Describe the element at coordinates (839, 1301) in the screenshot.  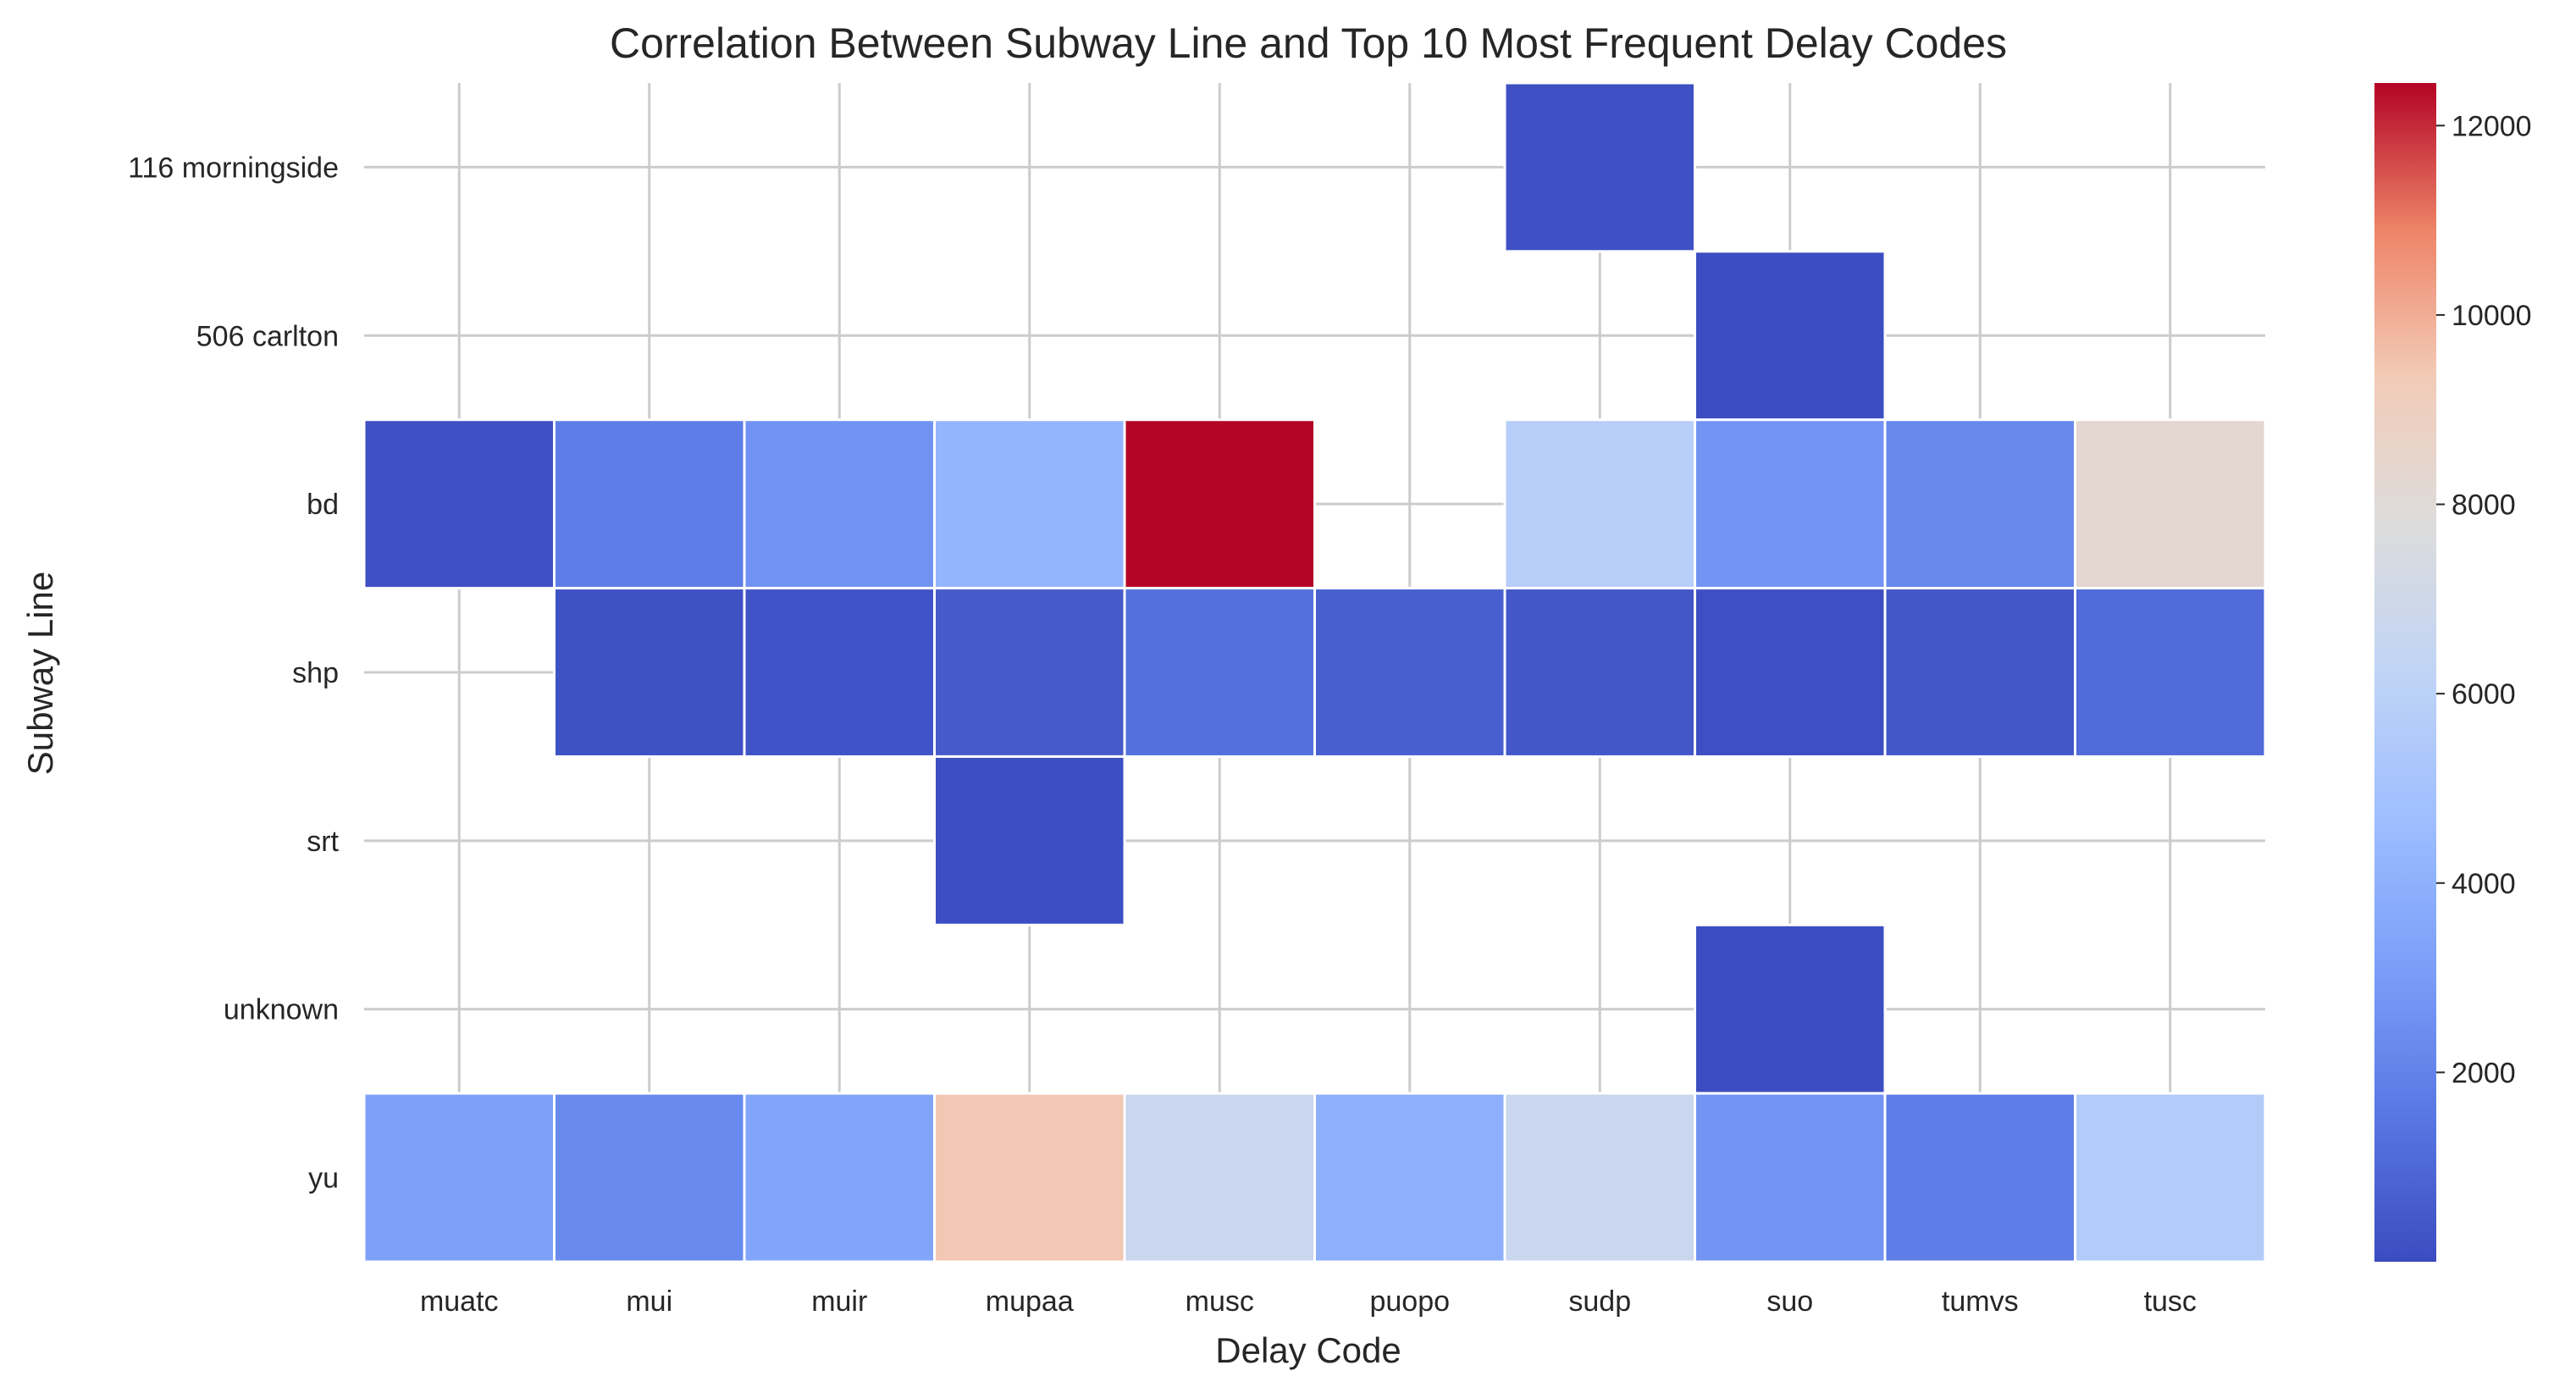
I see `x-tick-label: muir` at that location.